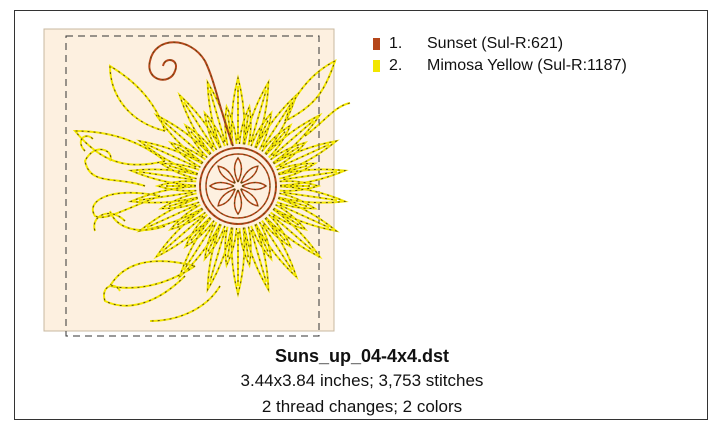 The height and width of the screenshot is (432, 723). Describe the element at coordinates (396, 65) in the screenshot. I see `thread-number: 2.` at that location.